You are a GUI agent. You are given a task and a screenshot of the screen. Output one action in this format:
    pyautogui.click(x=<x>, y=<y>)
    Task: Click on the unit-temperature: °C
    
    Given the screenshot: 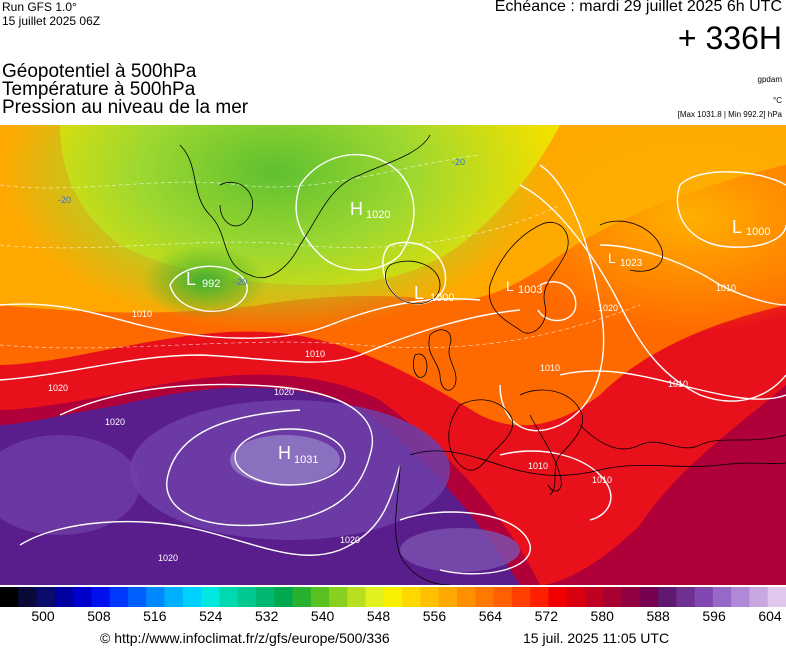 What is the action you would take?
    pyautogui.click(x=777, y=100)
    